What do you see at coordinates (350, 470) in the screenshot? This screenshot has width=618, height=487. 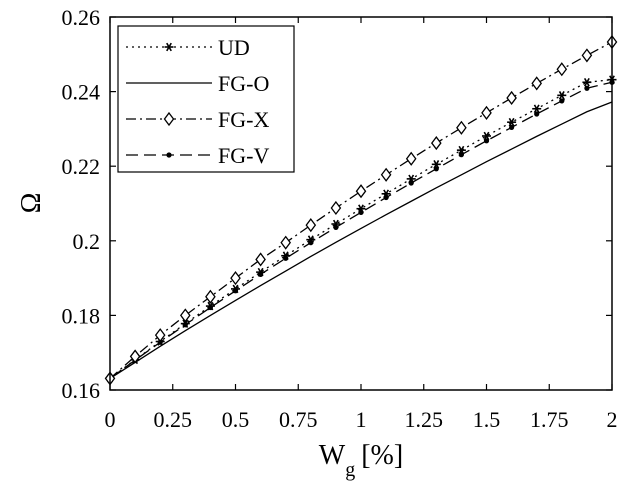 I see `x-axis-label-subscript: g` at bounding box center [350, 470].